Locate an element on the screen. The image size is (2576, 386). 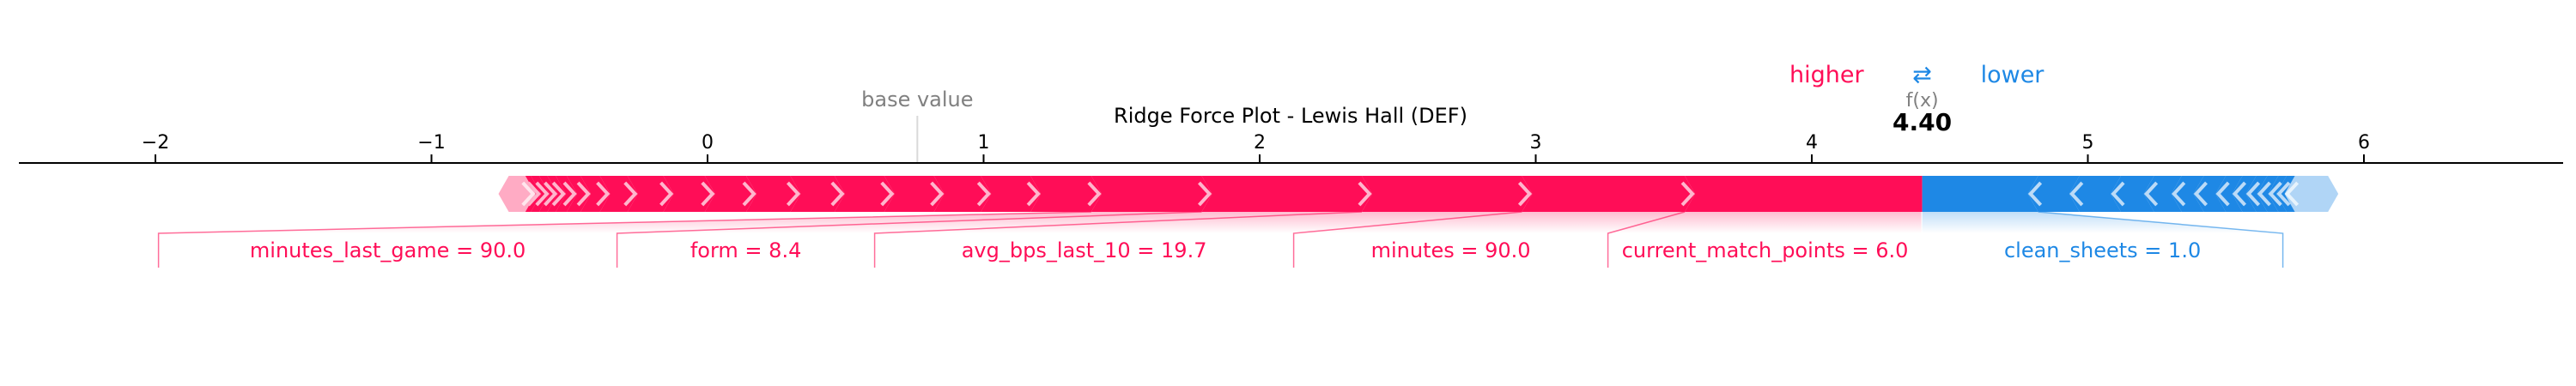
positive-feature-label: avg_bps_last_10 = 19.7 is located at coordinates (1085, 250).